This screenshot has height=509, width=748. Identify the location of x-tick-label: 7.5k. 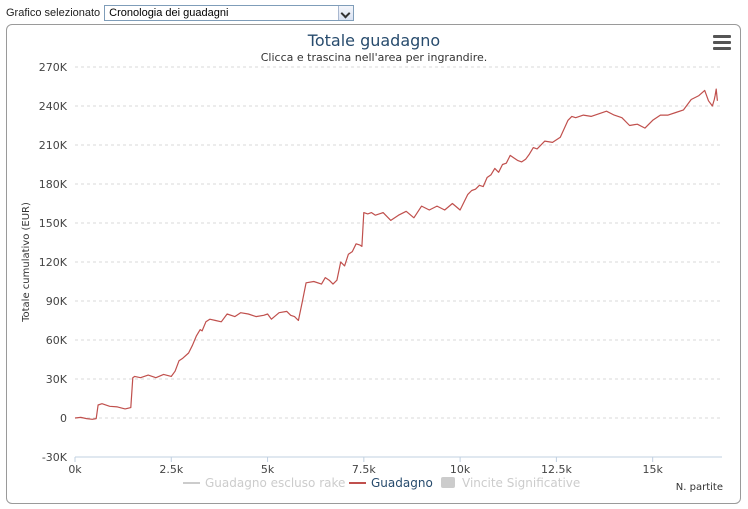
(364, 469).